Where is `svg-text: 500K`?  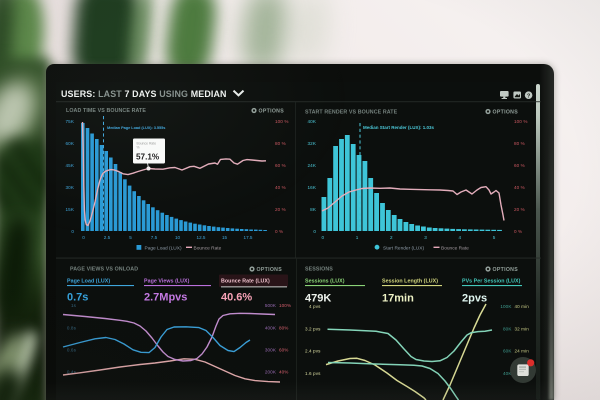 svg-text: 500K is located at coordinates (271, 305).